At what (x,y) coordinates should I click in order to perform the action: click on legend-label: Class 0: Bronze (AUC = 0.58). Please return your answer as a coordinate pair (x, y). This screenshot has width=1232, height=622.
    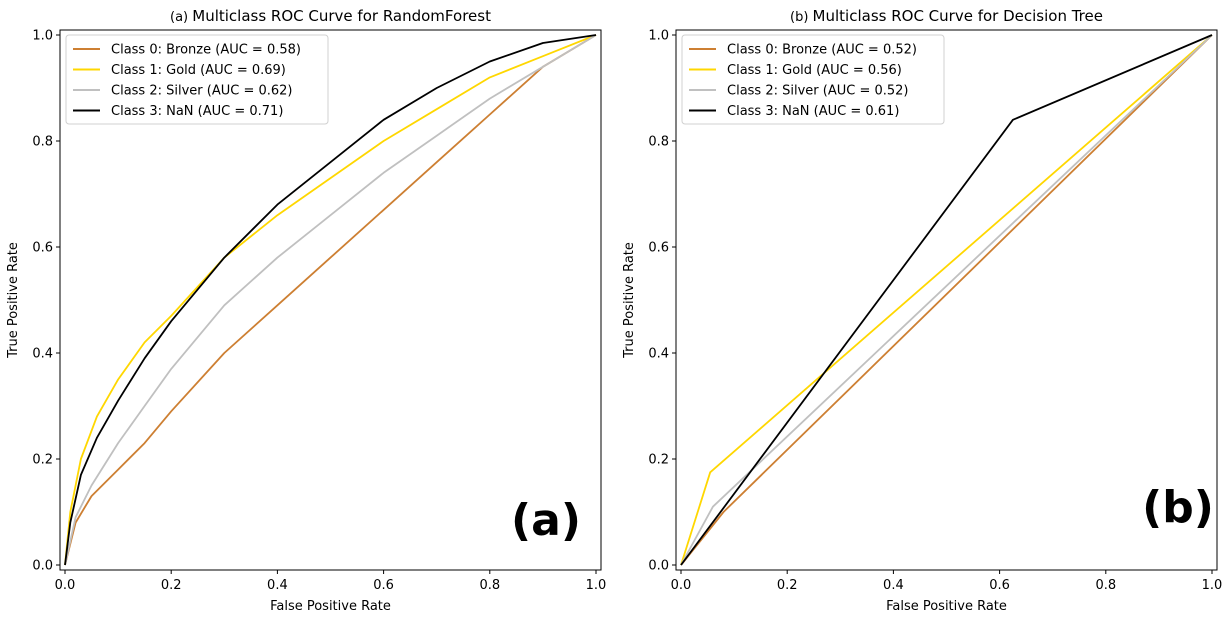
    Looking at the image, I should click on (206, 50).